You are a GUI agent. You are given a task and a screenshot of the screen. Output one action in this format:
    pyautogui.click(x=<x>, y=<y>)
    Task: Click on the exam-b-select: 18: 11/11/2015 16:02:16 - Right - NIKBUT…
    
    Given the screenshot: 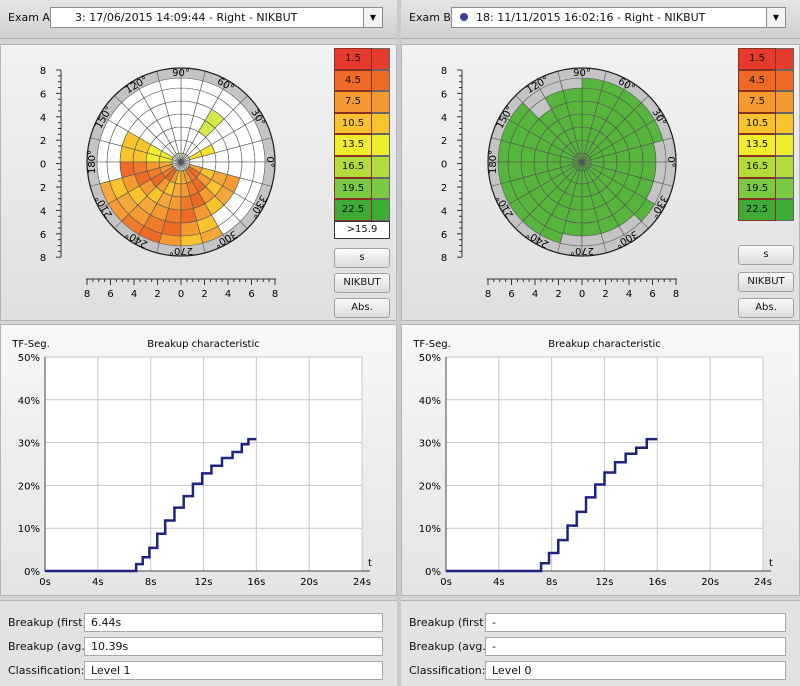 What is the action you would take?
    pyautogui.click(x=618, y=17)
    